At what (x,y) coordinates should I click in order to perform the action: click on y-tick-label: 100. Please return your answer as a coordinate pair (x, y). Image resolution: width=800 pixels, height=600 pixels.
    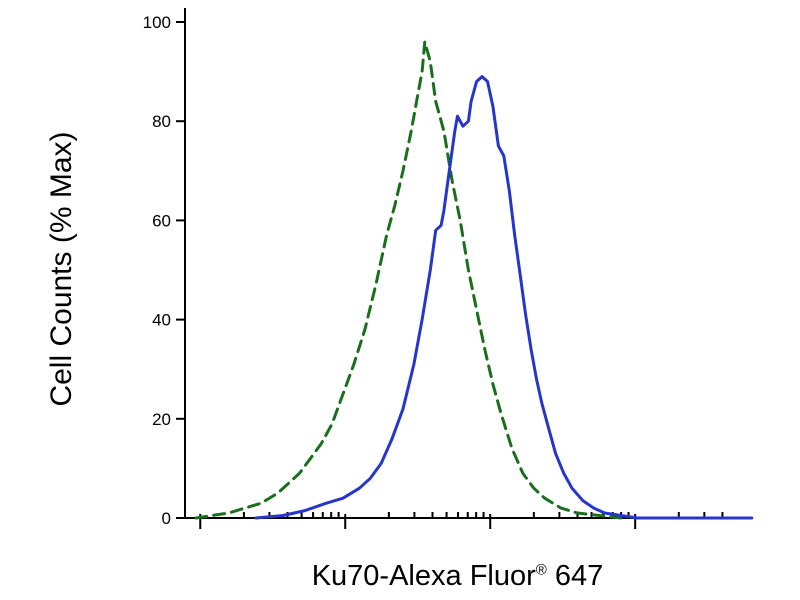
    Looking at the image, I should click on (157, 22).